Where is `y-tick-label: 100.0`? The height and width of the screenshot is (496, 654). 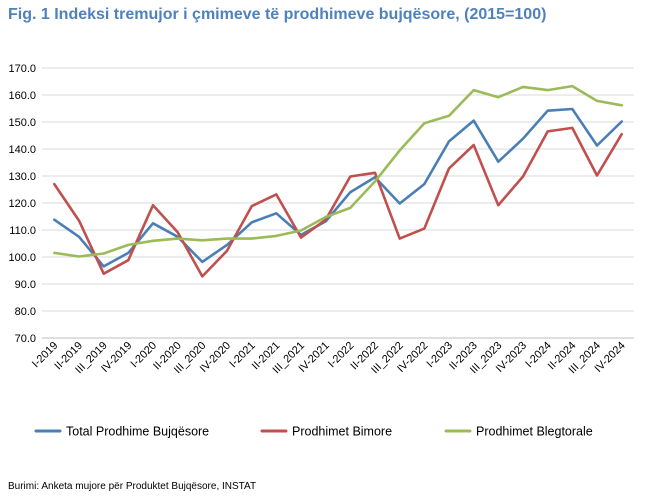
y-tick-label: 100.0 is located at coordinates (22, 258).